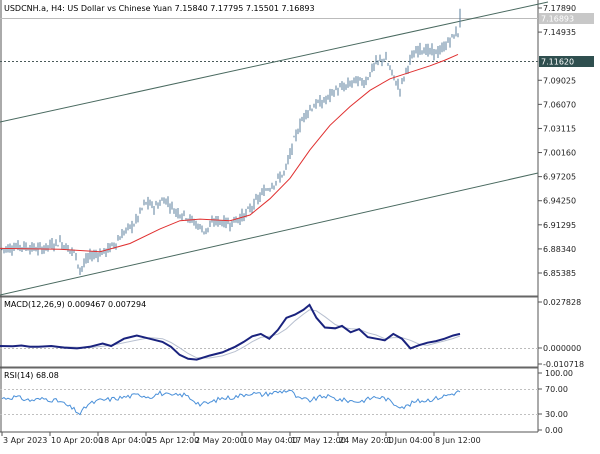  I want to click on price-tick-label: 7.03115, so click(559, 128).